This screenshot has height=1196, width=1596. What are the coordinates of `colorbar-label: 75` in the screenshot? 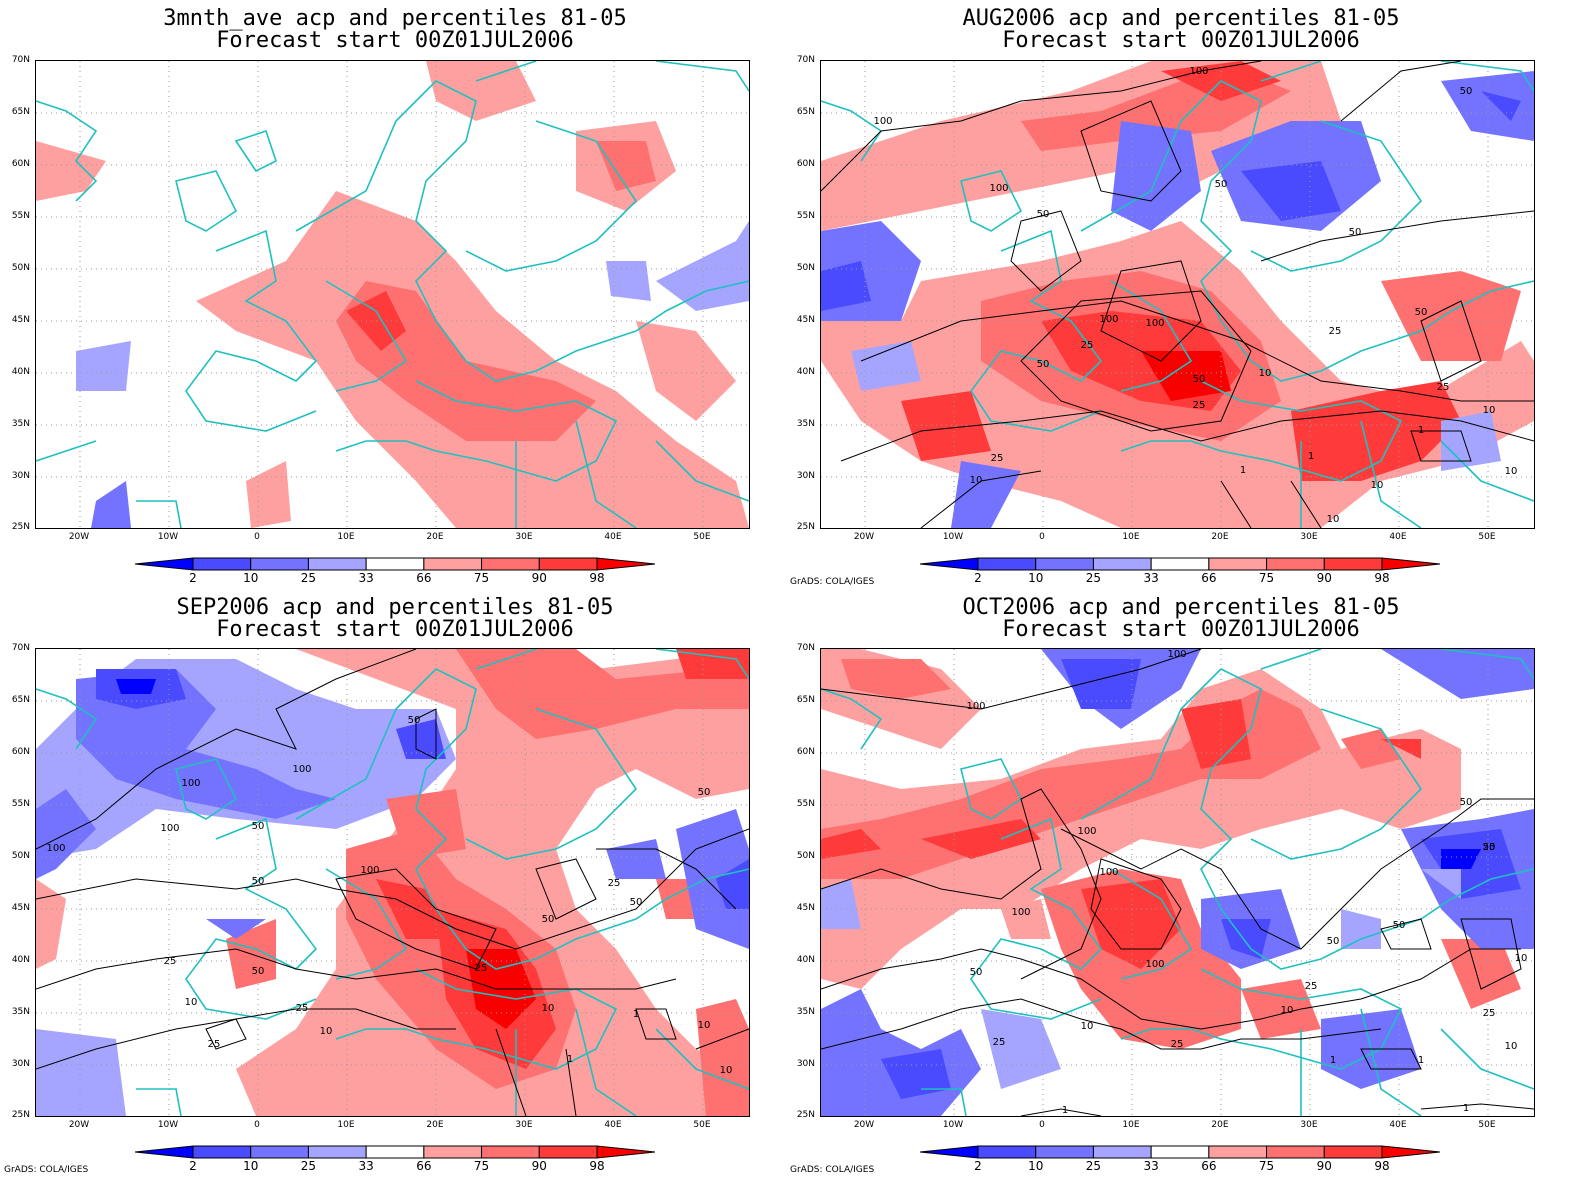 It's located at (1266, 578).